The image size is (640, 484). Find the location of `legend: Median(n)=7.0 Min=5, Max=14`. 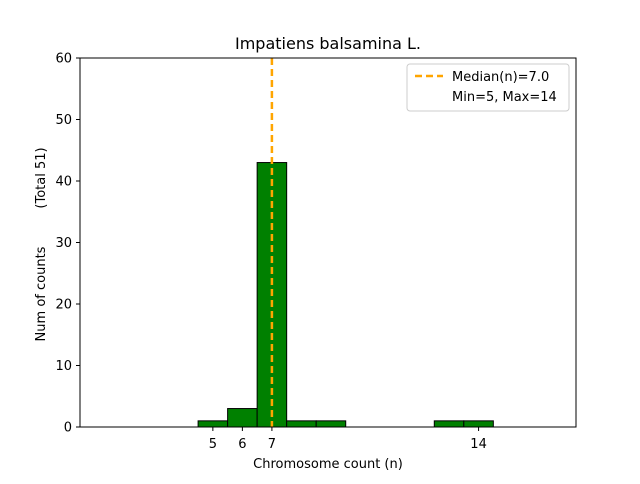

legend: Median(n)=7.0 Min=5, Max=14 is located at coordinates (488, 87).